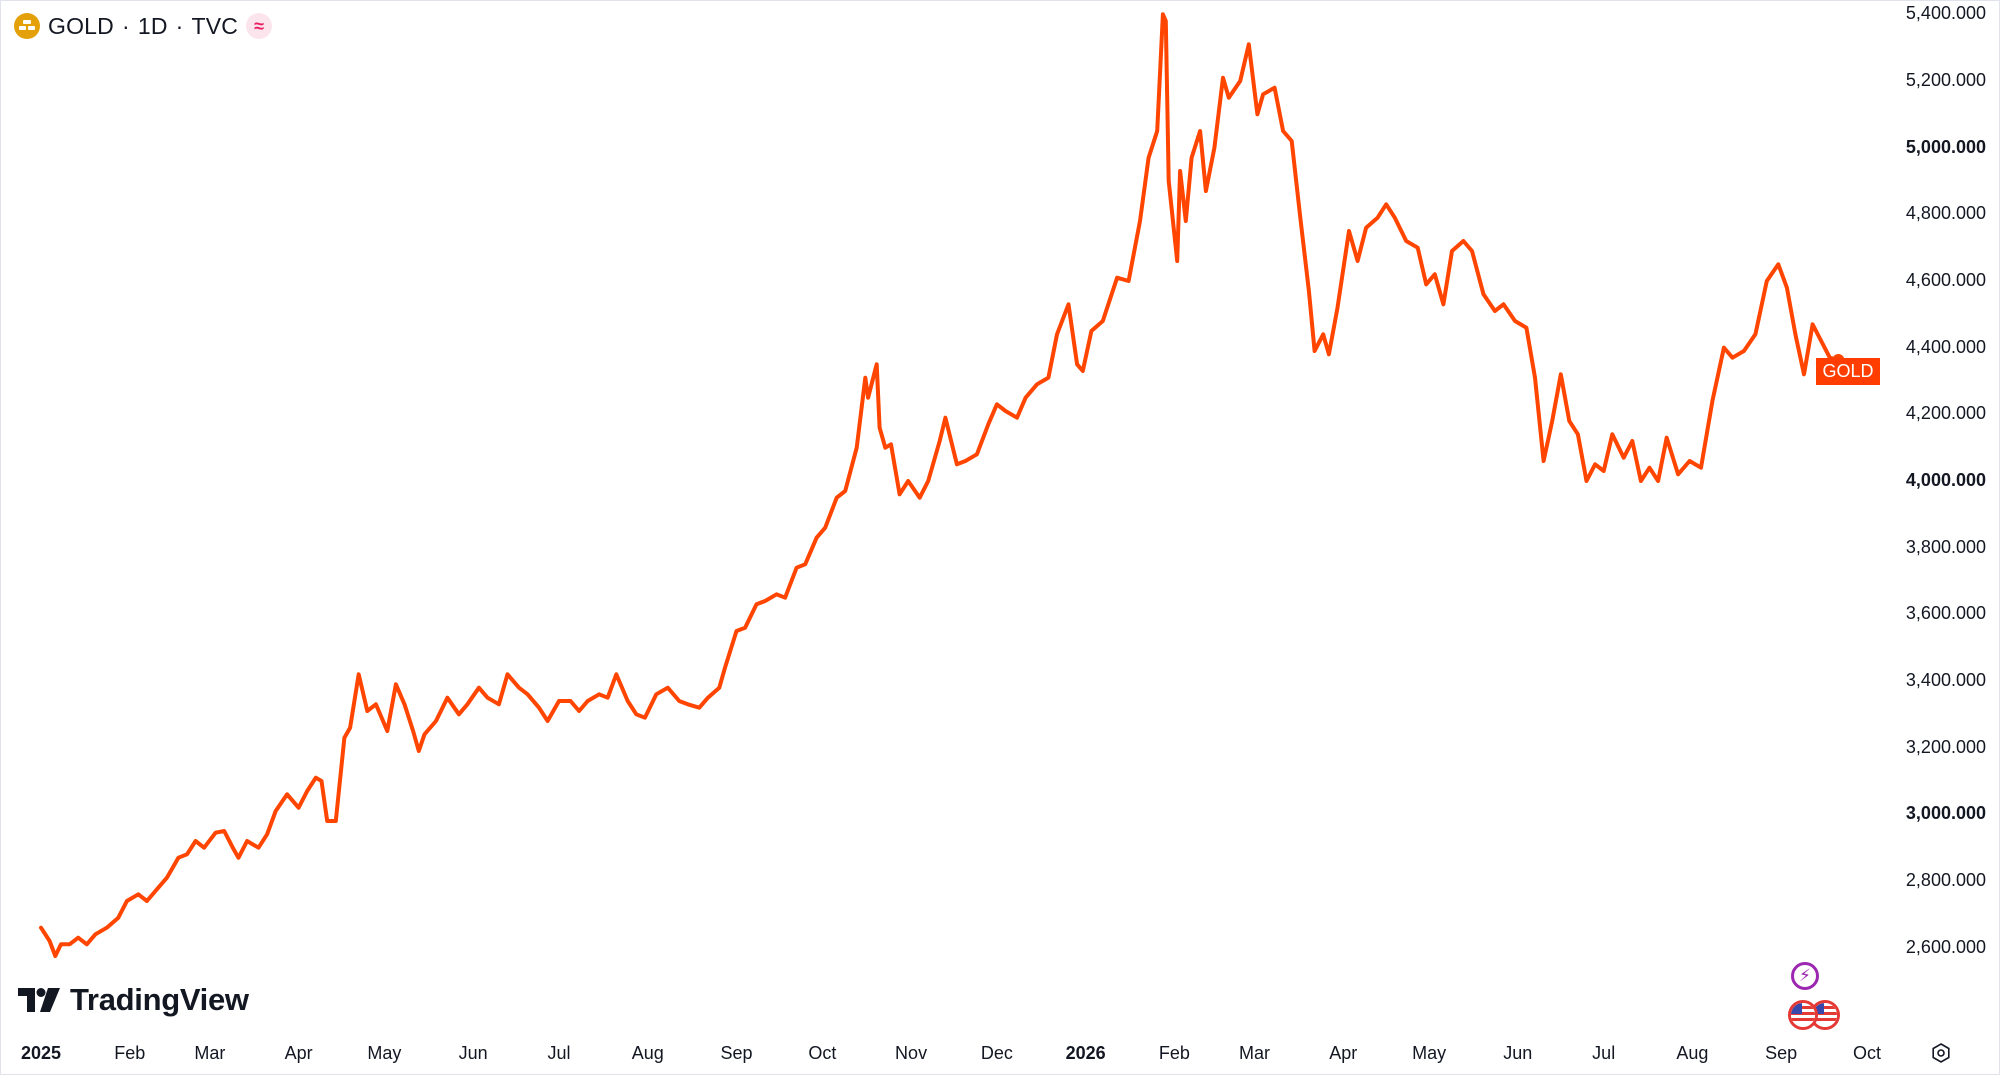  Describe the element at coordinates (1945, 213) in the screenshot. I see `y-tick-label: 4,800.000` at that location.